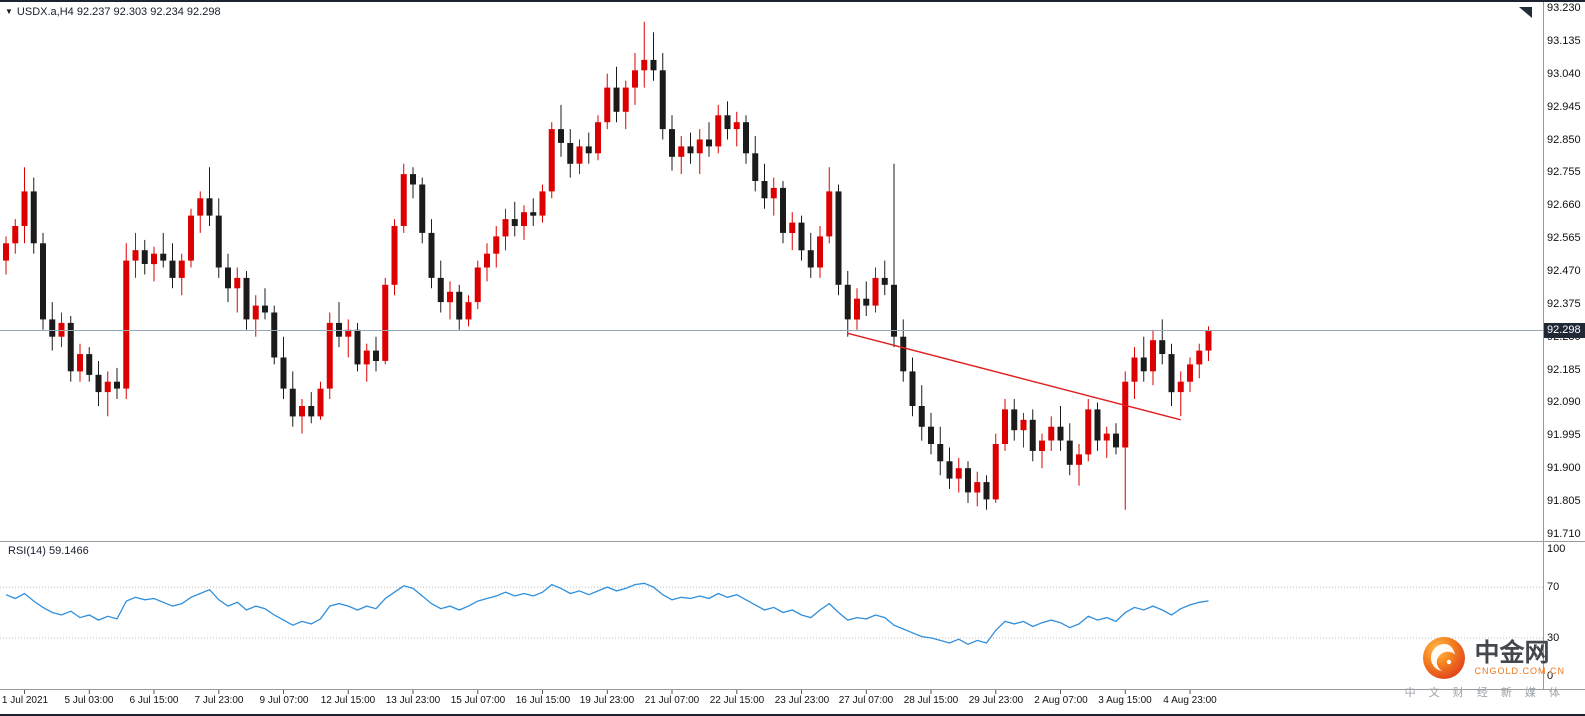  I want to click on rsi-indicator-label: RSI(14) 59.1466, so click(48, 551).